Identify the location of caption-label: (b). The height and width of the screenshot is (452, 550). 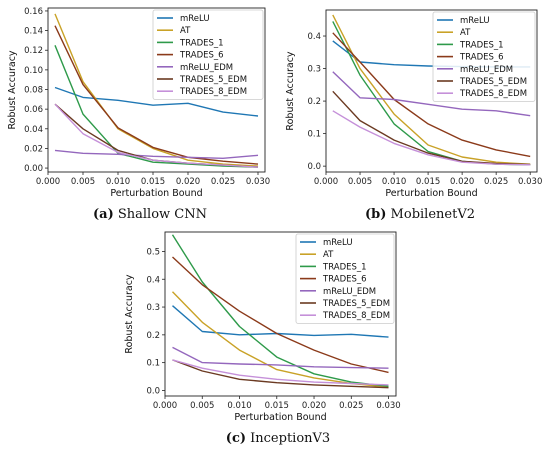
(375, 214).